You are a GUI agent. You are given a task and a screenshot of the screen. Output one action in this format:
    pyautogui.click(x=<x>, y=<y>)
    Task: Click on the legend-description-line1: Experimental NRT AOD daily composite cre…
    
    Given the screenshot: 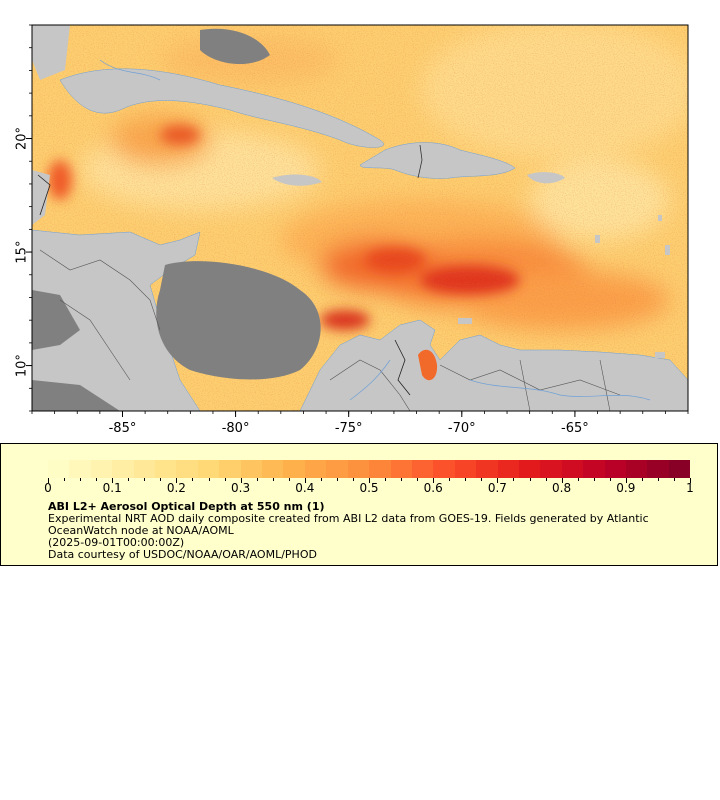 What is the action you would take?
    pyautogui.click(x=348, y=518)
    